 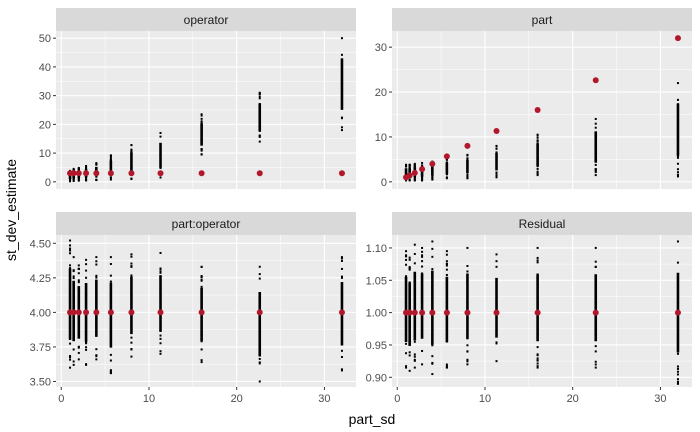 I want to click on y-tick-label: 10, so click(x=381, y=138).